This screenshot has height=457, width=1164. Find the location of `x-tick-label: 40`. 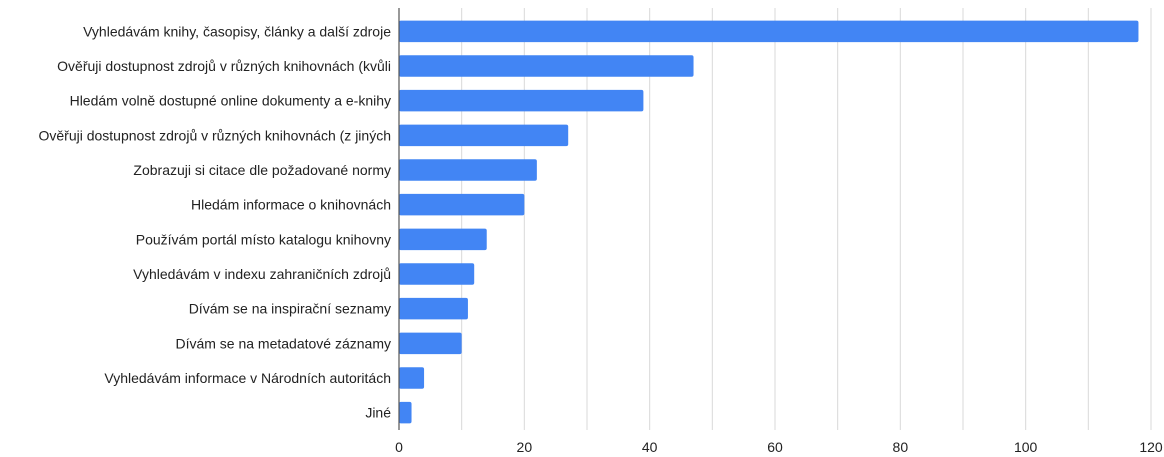

x-tick-label: 40 is located at coordinates (650, 447).